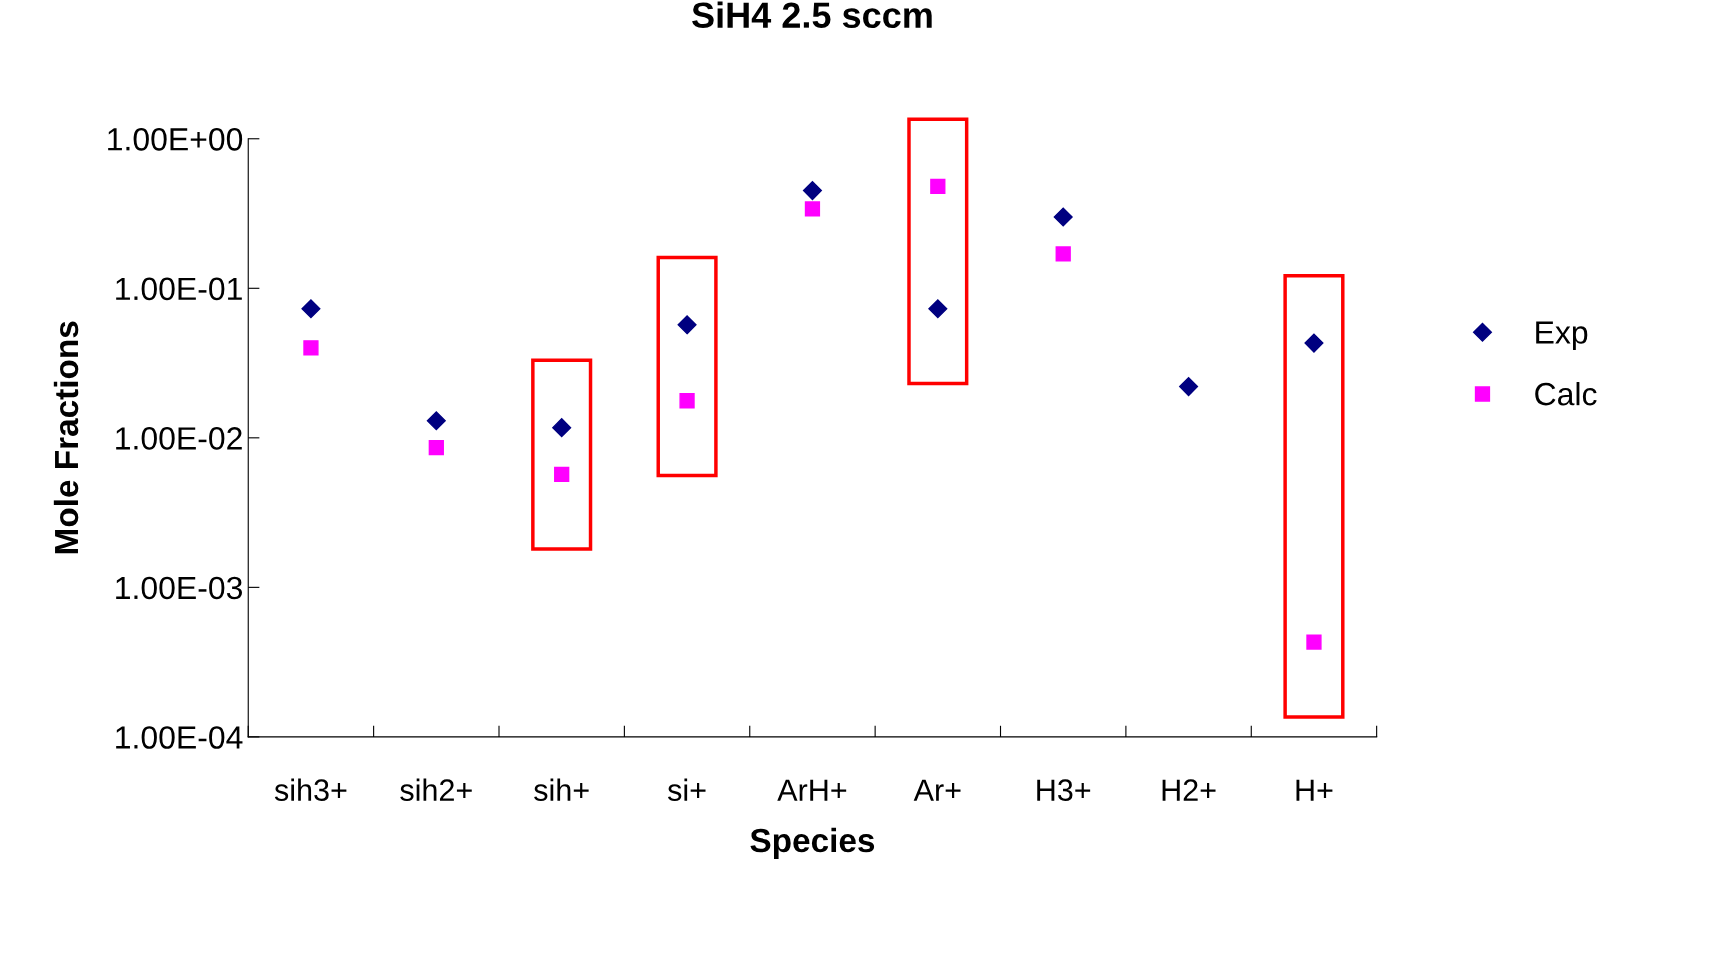 This screenshot has width=1736, height=957. Describe the element at coordinates (175, 139) in the screenshot. I see `y-tick-label: 1.00E+00` at that location.